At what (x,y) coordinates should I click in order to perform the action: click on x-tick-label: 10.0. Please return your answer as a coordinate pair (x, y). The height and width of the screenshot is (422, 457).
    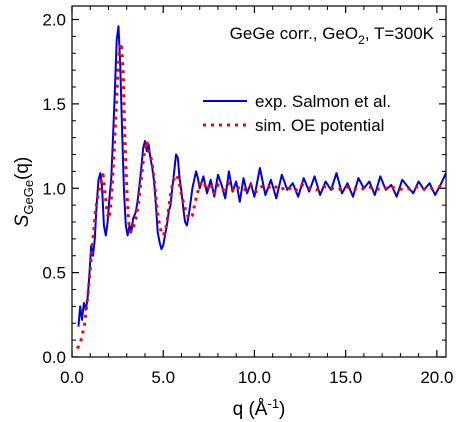
    Looking at the image, I should click on (254, 377).